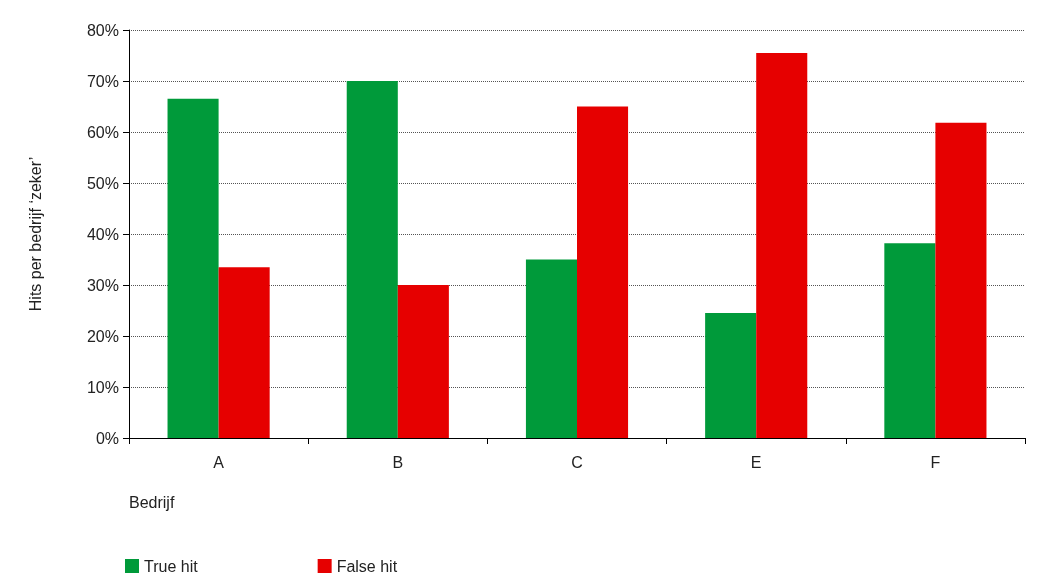 This screenshot has height=579, width=1037. I want to click on y-axis-title: Hits per bedrijf ‘zeker’, so click(35, 234).